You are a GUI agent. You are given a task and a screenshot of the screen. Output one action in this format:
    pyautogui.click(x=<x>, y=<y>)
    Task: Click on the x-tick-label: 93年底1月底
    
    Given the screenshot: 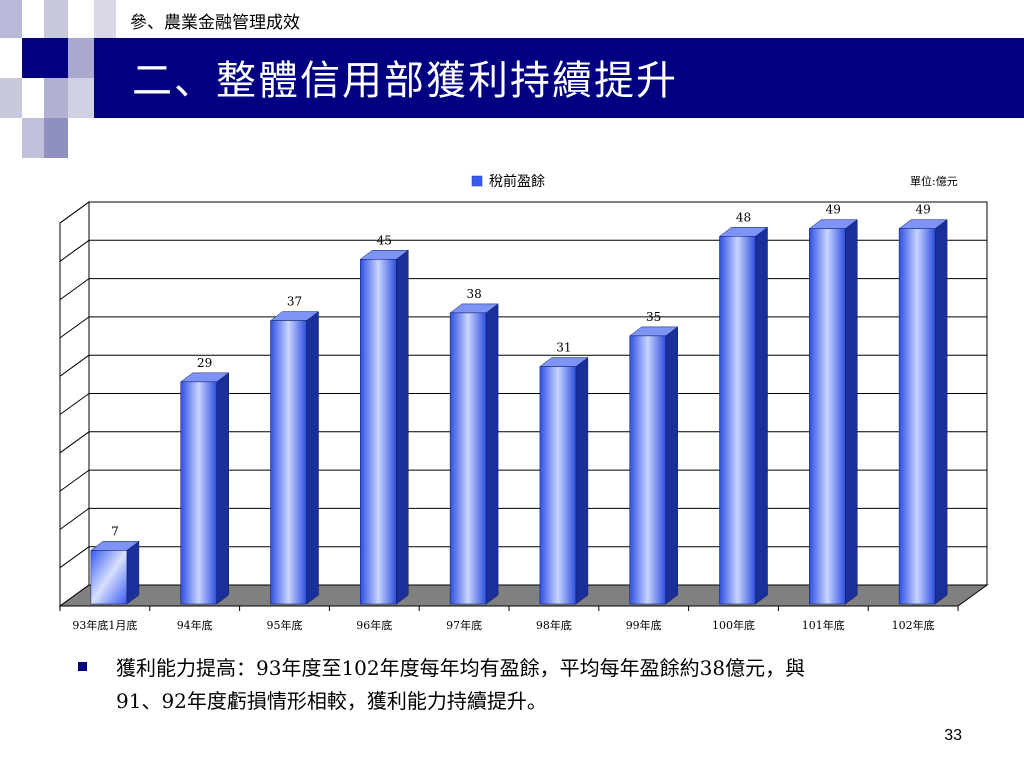 What is the action you would take?
    pyautogui.click(x=104, y=625)
    